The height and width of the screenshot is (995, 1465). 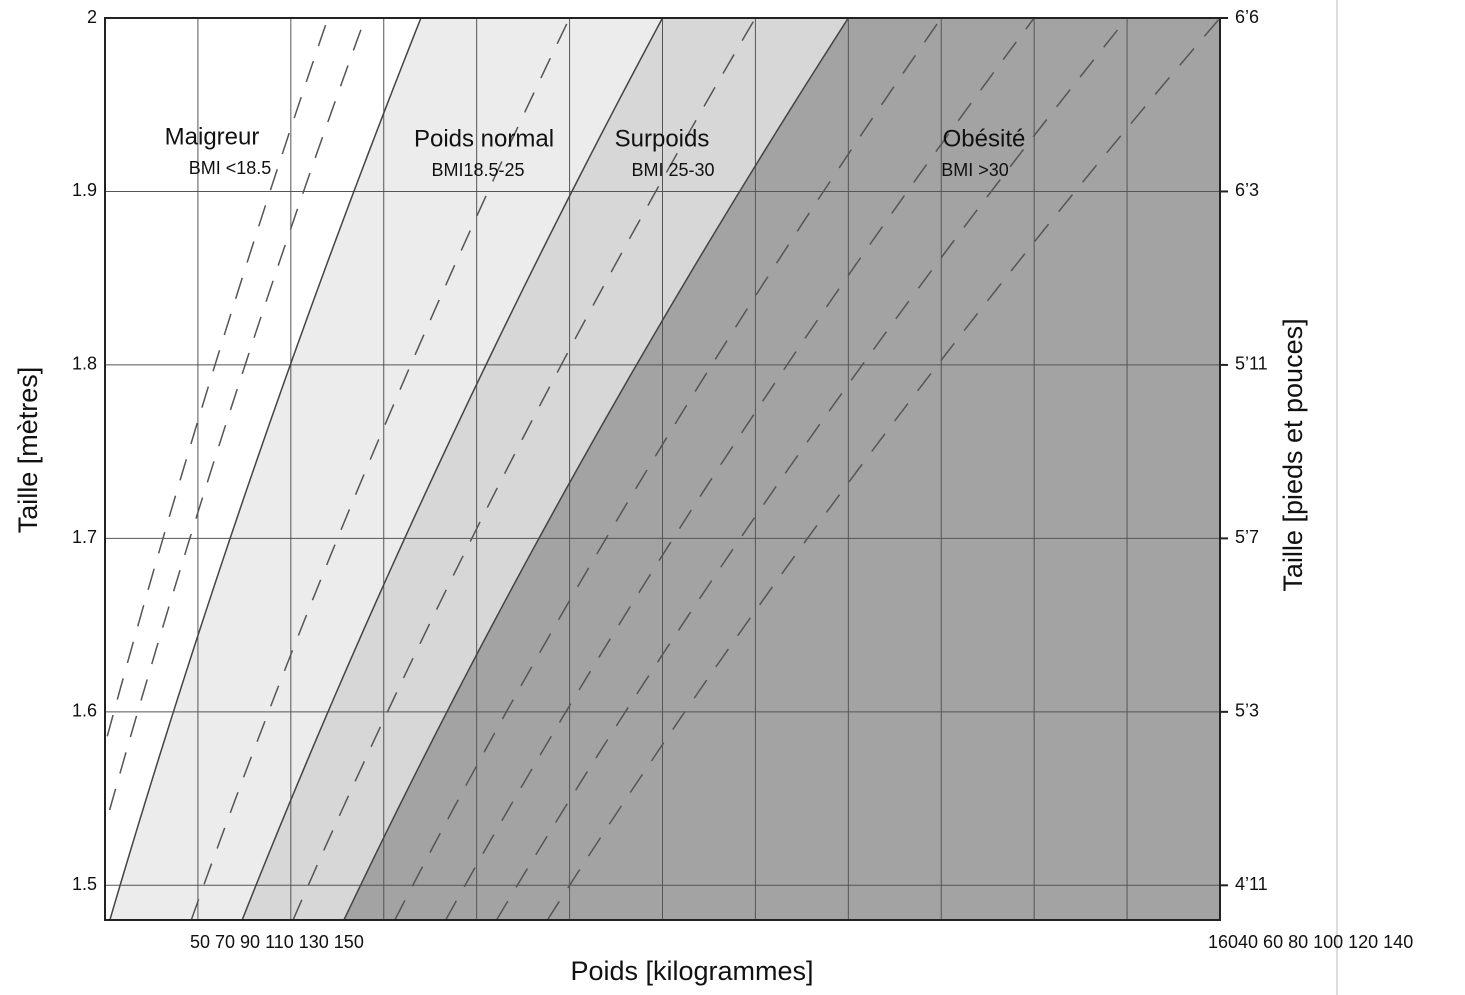 What do you see at coordinates (1251, 364) in the screenshot?
I see `y2-tick-label: 5’11` at bounding box center [1251, 364].